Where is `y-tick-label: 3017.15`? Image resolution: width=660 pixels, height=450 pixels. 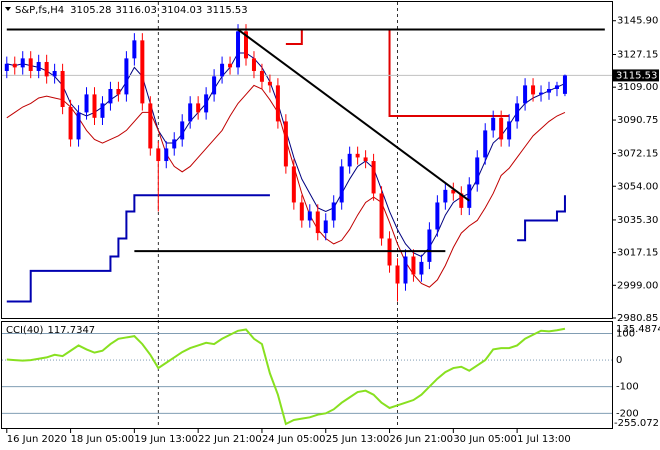 y-tick-label: 3017.15 is located at coordinates (637, 253).